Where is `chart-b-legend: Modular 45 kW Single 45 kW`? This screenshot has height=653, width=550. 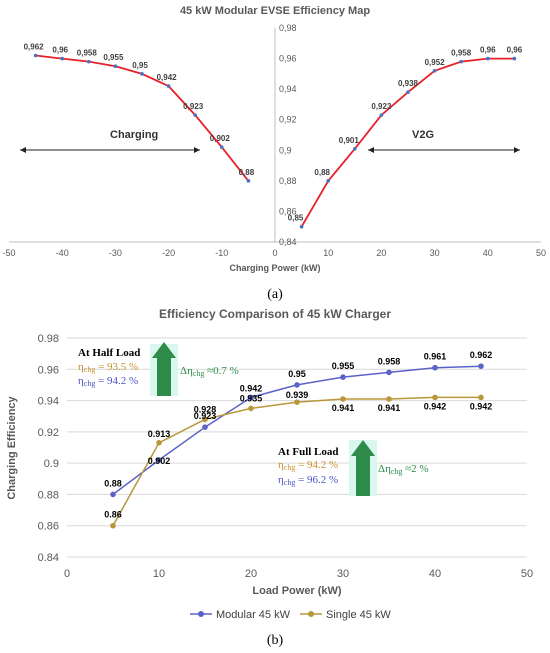
chart-b-legend: Modular 45 kW Single 45 kW is located at coordinates (290, 615).